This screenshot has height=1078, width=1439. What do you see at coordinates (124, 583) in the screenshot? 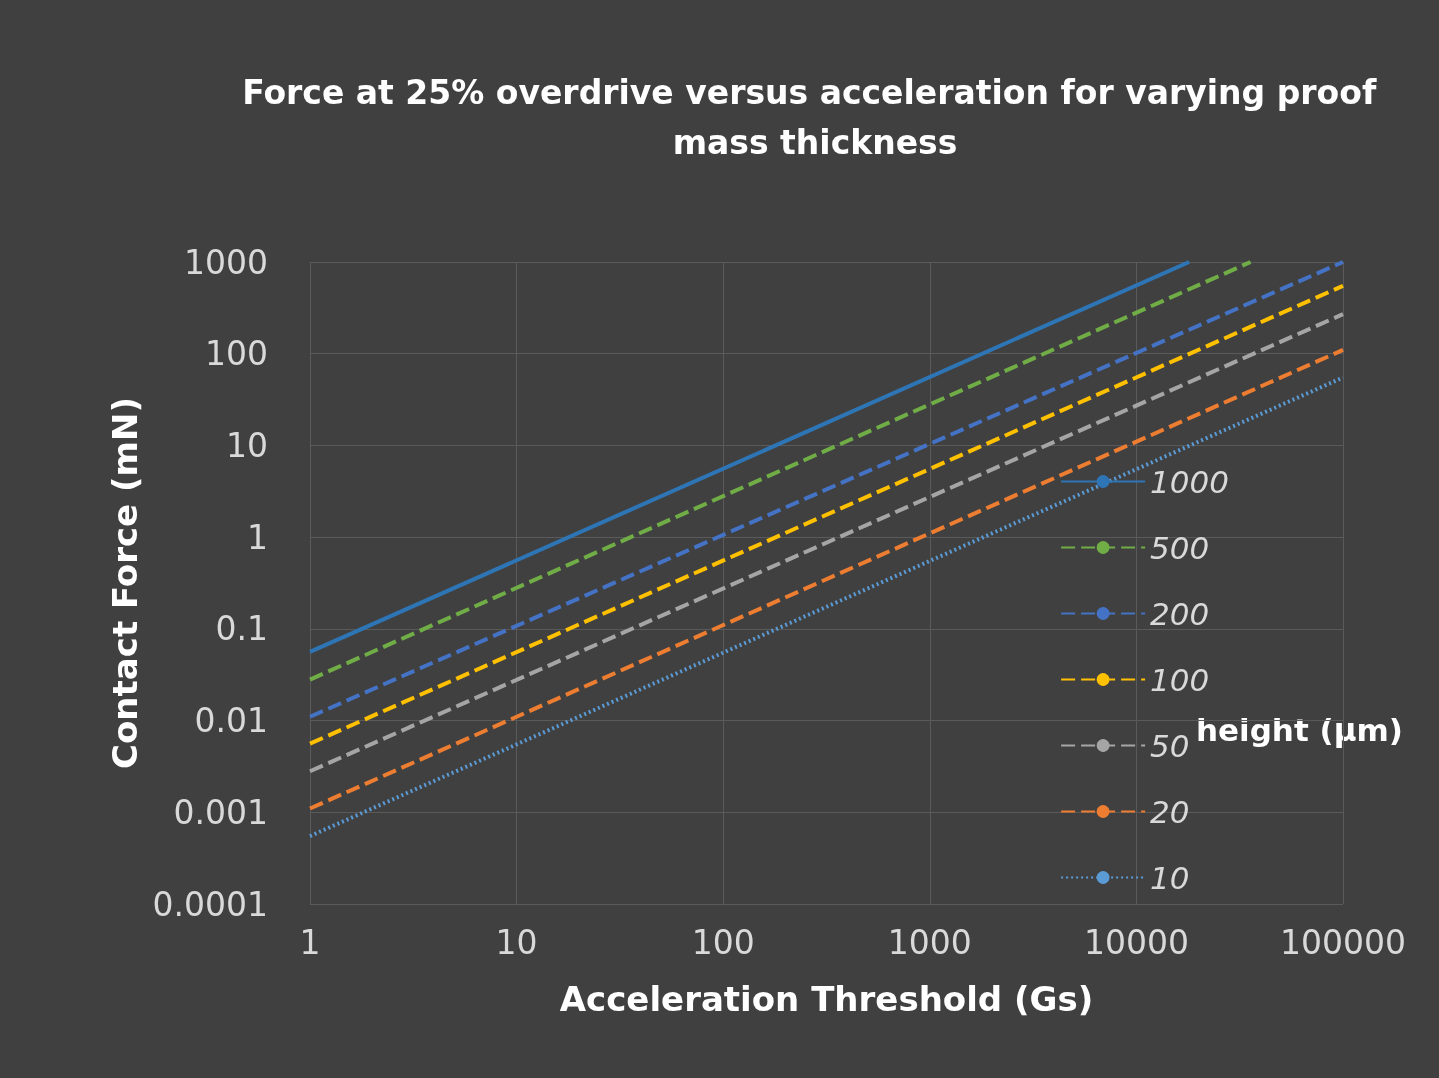
I see `y-axis-title: Contact Force (mN)` at bounding box center [124, 583].